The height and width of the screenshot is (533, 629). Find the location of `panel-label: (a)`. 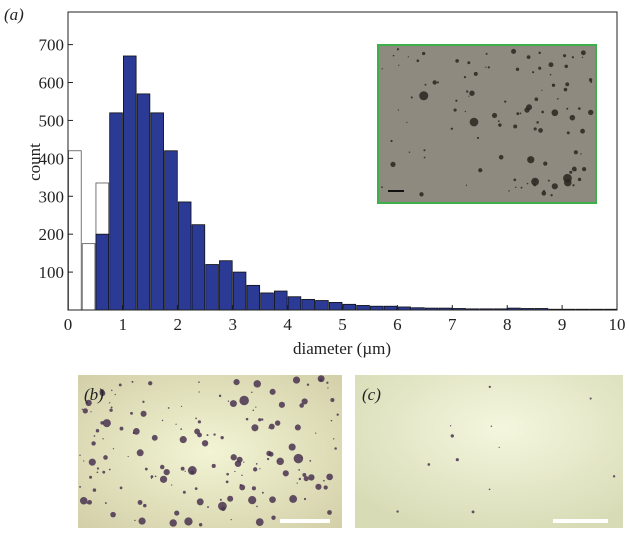

panel-label: (a) is located at coordinates (14, 14).